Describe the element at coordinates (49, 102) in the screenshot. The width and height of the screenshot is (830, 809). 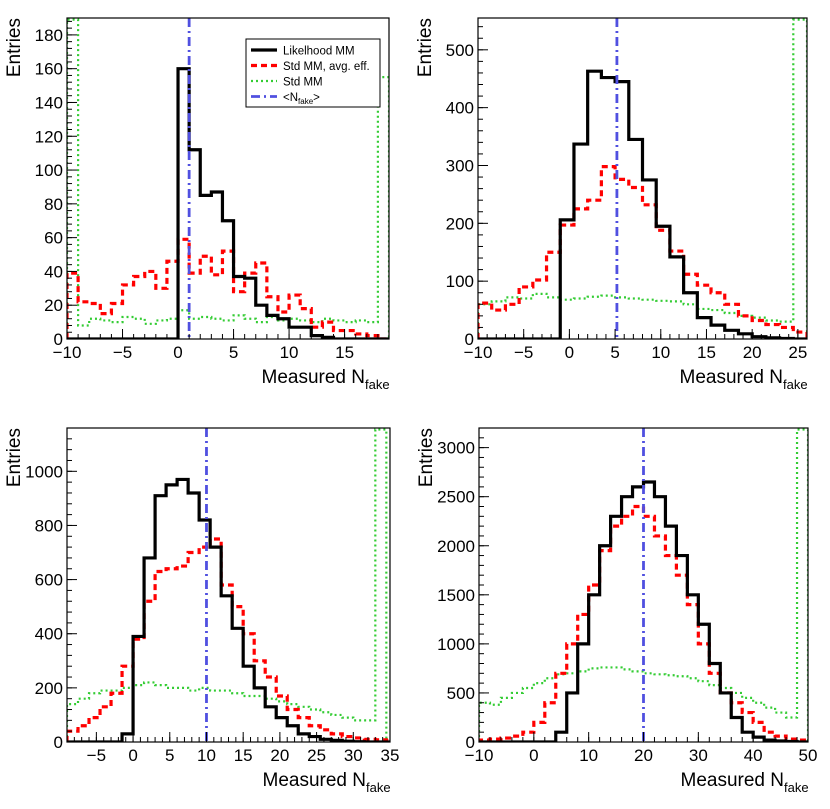
I see `y-tick-label: 140` at that location.